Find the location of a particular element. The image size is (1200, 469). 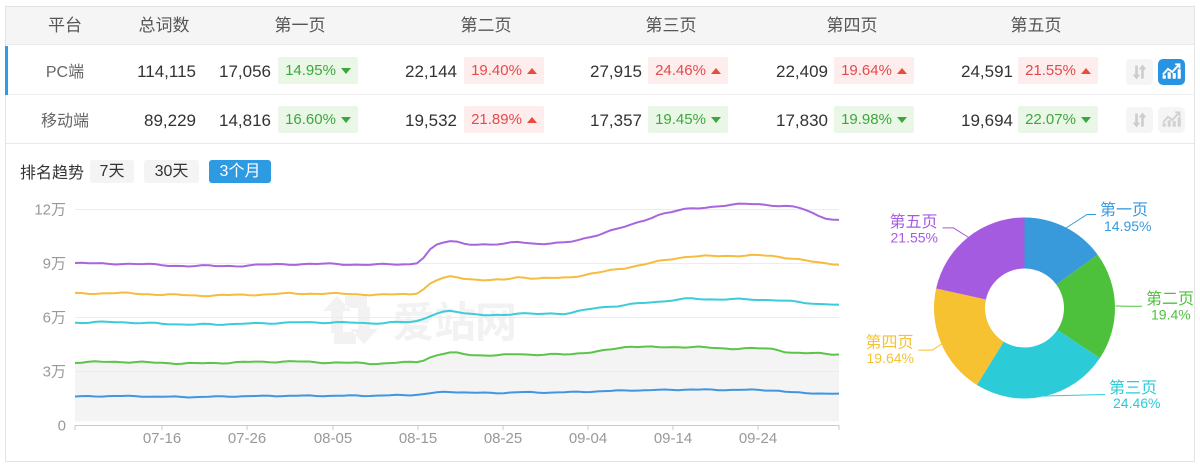

svg-text: 07-16 is located at coordinates (162, 438).